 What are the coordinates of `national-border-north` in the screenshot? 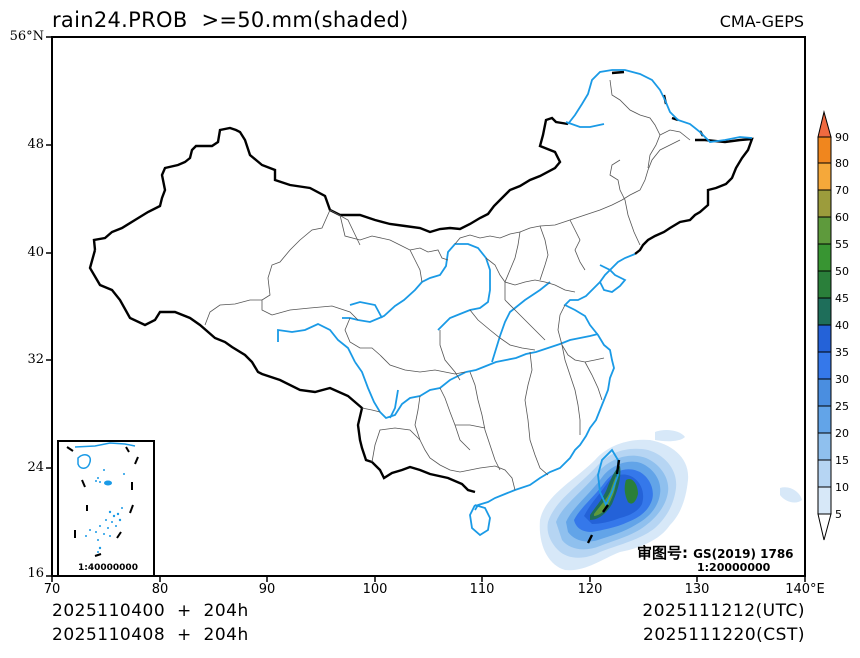 It's located at (330, 183).